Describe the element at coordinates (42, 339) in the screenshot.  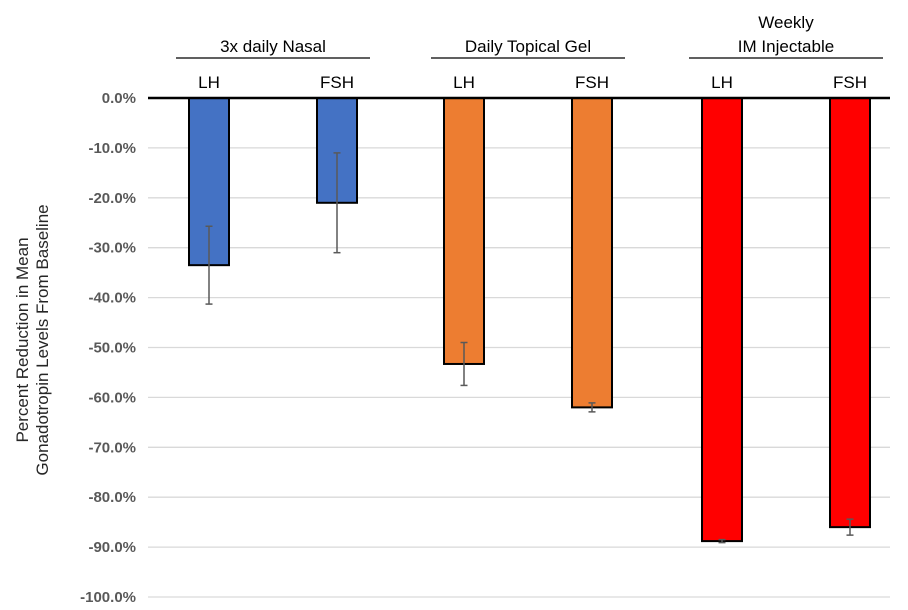
I see `y-axis-label-line: Gonadotropin Levels From Baseline` at that location.